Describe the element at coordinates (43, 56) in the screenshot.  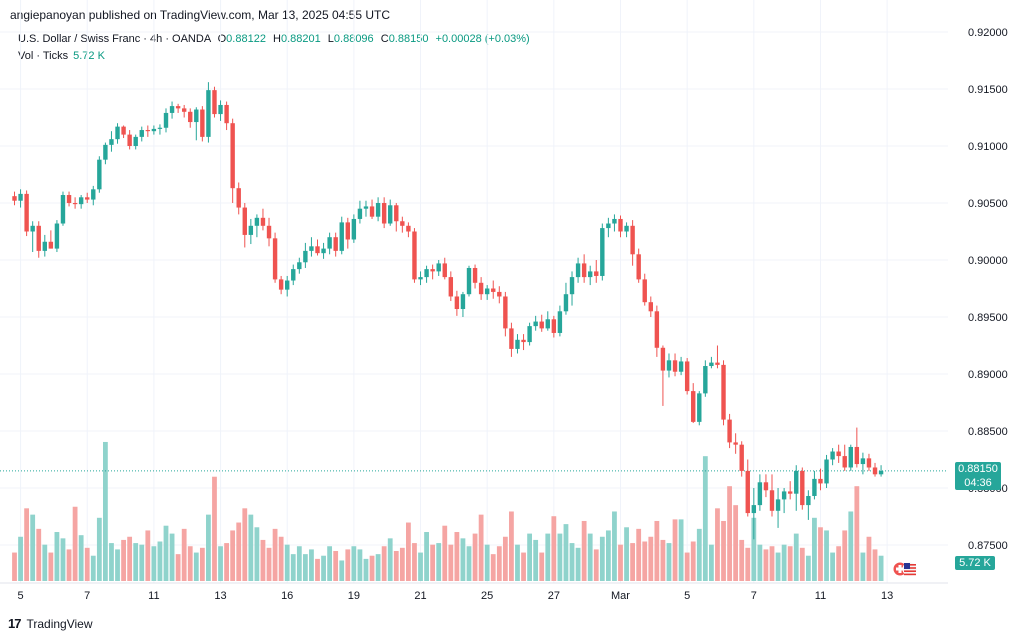
I see `volume-label: Vol · Ticks` at that location.